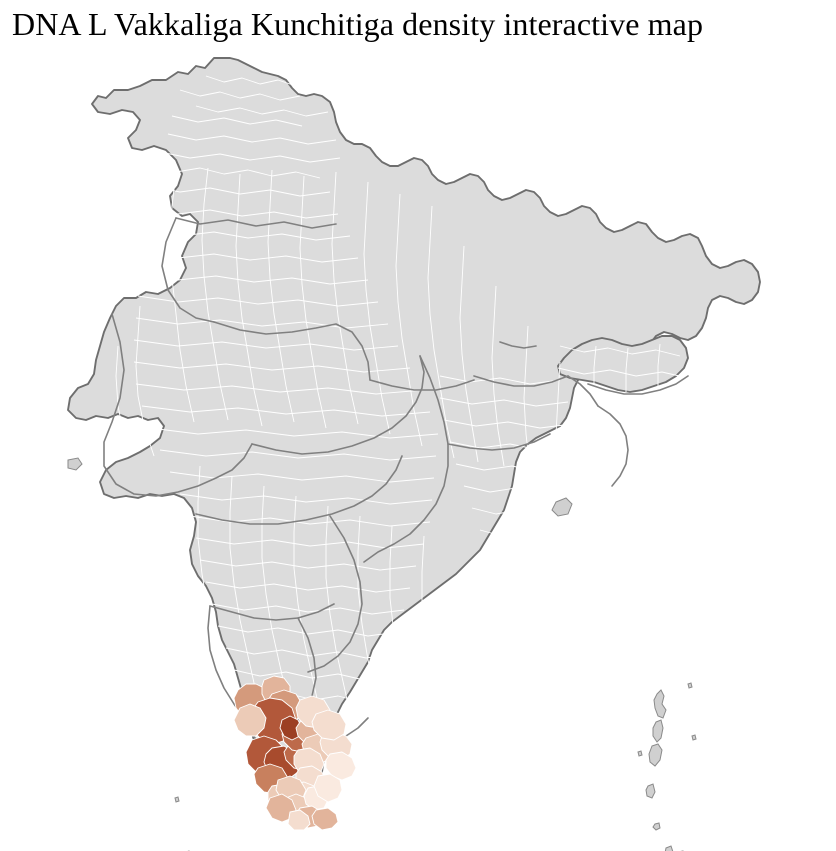  Describe the element at coordinates (335, 594) in the screenshot. I see `state-border-maharashtra-telangana` at that location.